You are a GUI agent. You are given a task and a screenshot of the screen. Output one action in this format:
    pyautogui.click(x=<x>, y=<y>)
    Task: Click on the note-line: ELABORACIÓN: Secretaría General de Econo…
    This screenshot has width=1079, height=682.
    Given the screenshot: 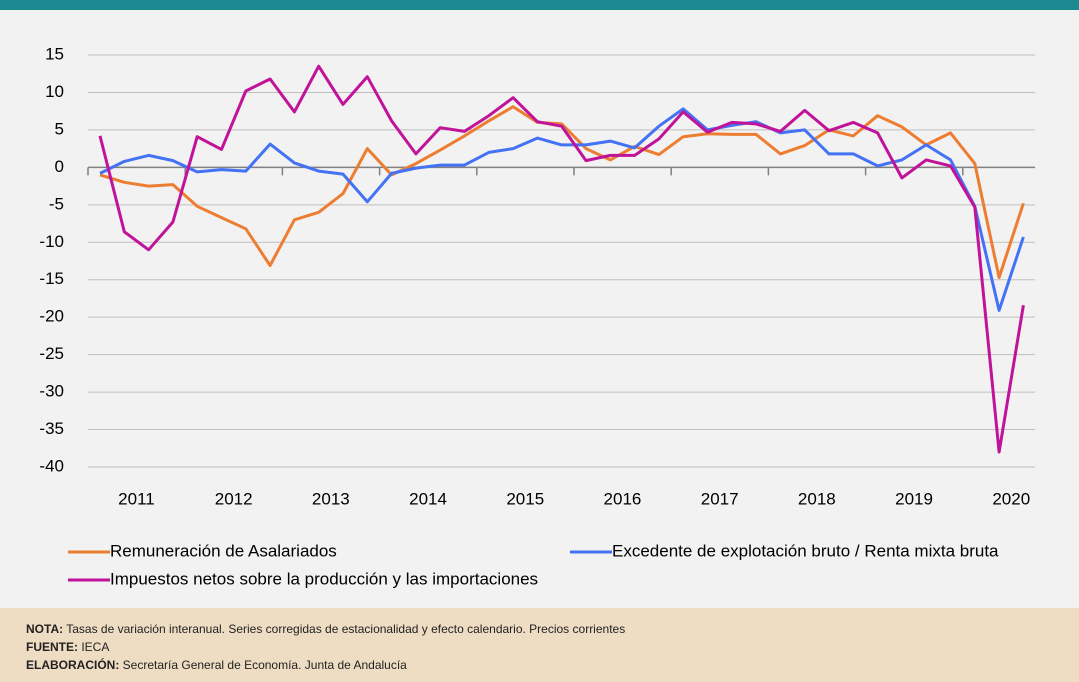 What is the action you would take?
    pyautogui.click(x=552, y=665)
    